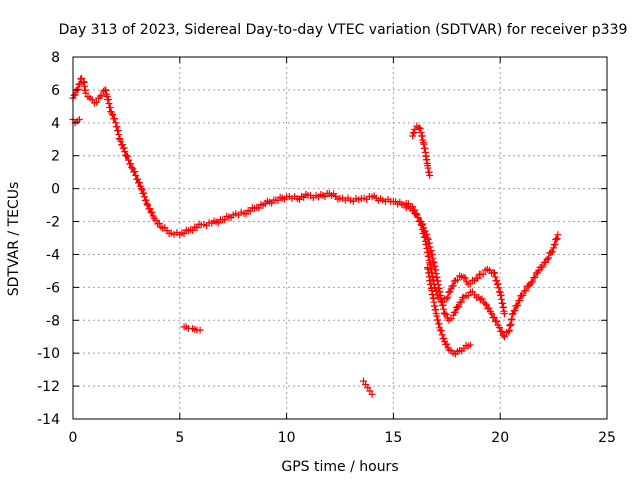 This screenshot has height=480, width=640. Describe the element at coordinates (53, 255) in the screenshot. I see `y-tick-label: -4` at that location.